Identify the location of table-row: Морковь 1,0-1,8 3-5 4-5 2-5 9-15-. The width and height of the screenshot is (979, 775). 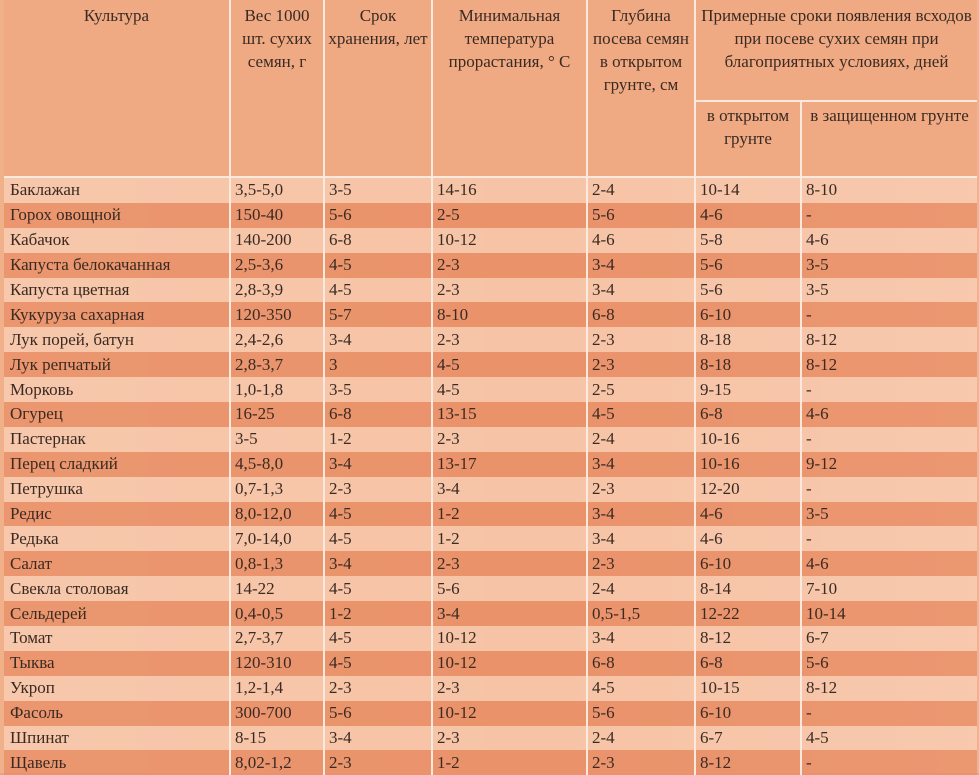
(491, 390).